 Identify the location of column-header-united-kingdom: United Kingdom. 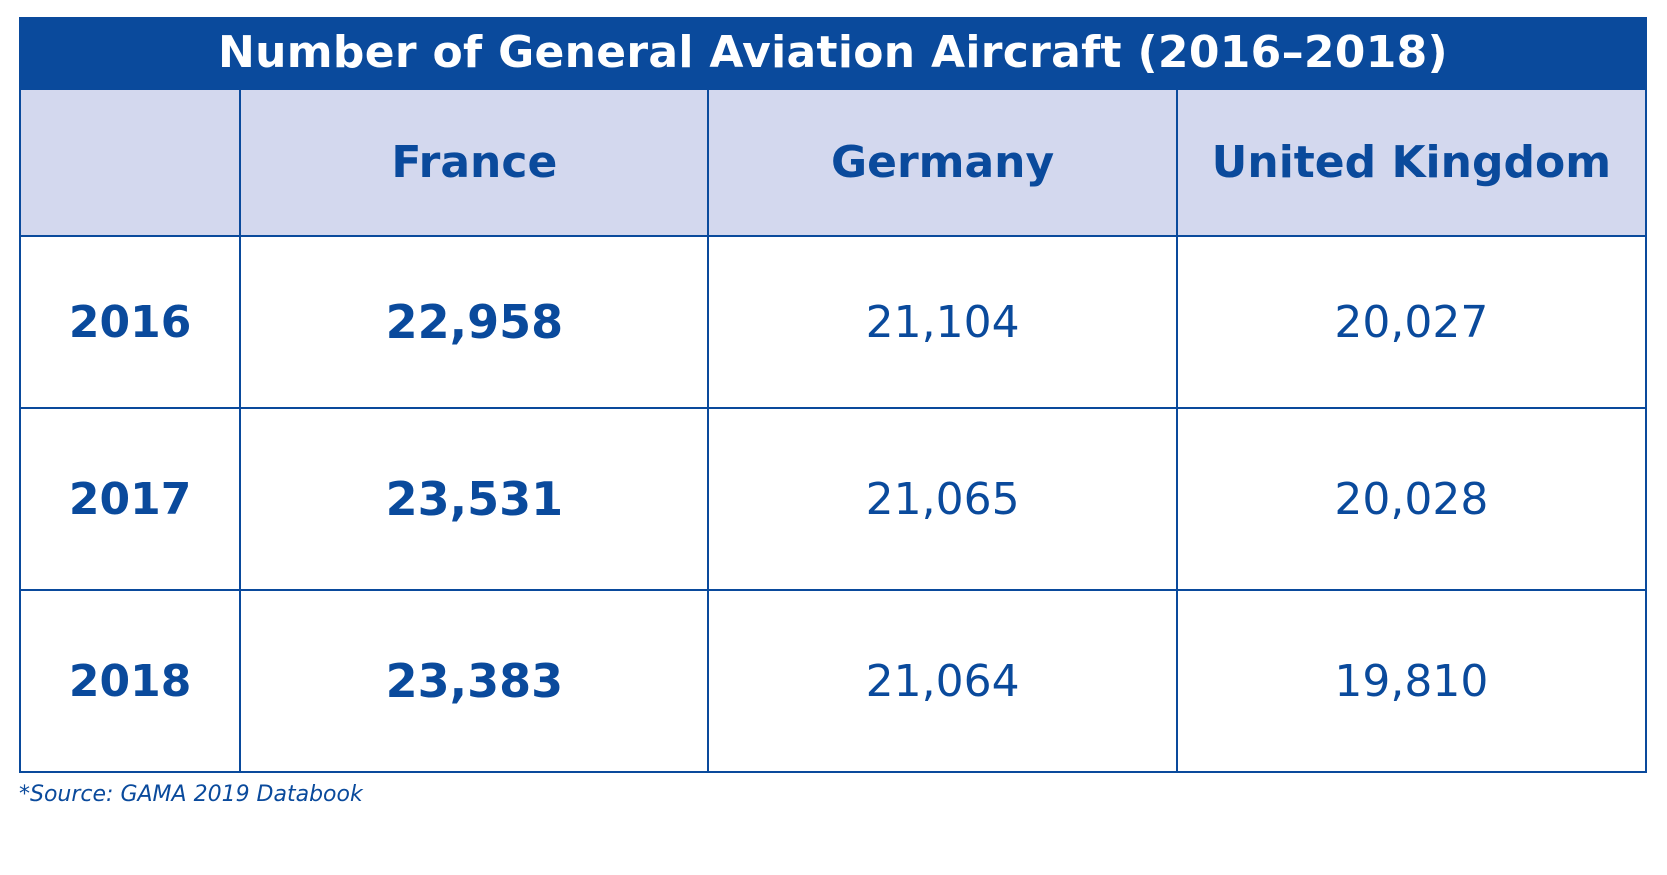
(1411, 162).